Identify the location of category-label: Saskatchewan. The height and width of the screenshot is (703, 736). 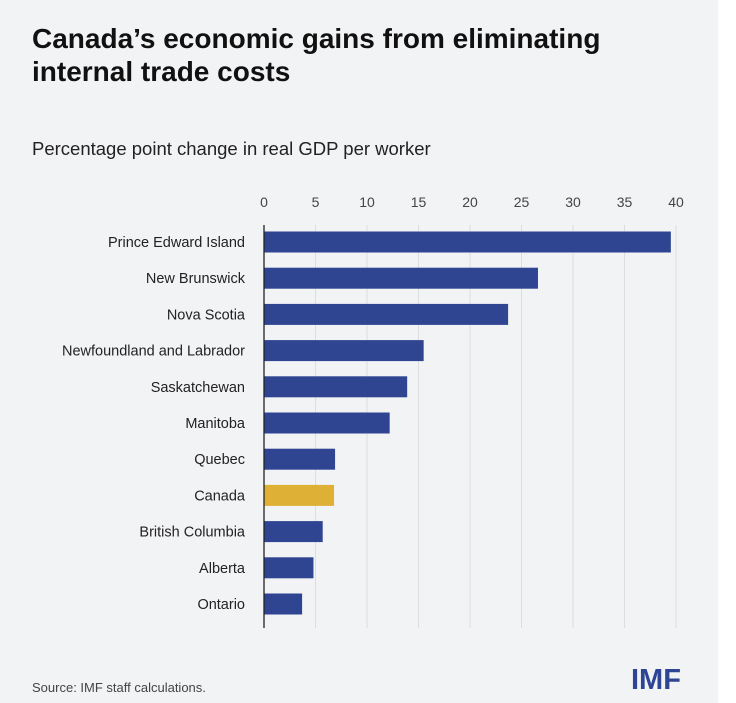
(198, 388).